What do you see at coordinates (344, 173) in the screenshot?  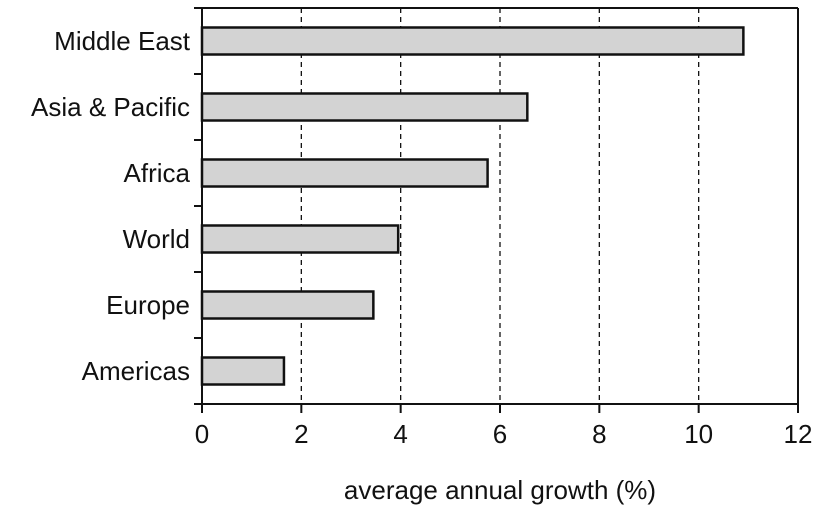 I see `bar-africa` at bounding box center [344, 173].